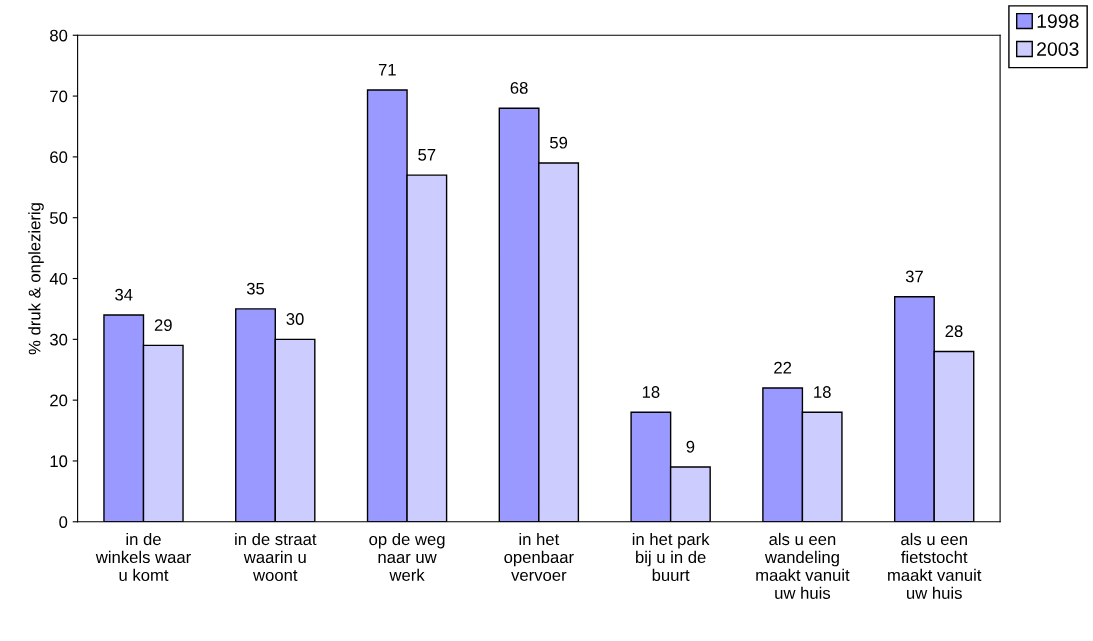  I want to click on data-label: 28, so click(954, 331).